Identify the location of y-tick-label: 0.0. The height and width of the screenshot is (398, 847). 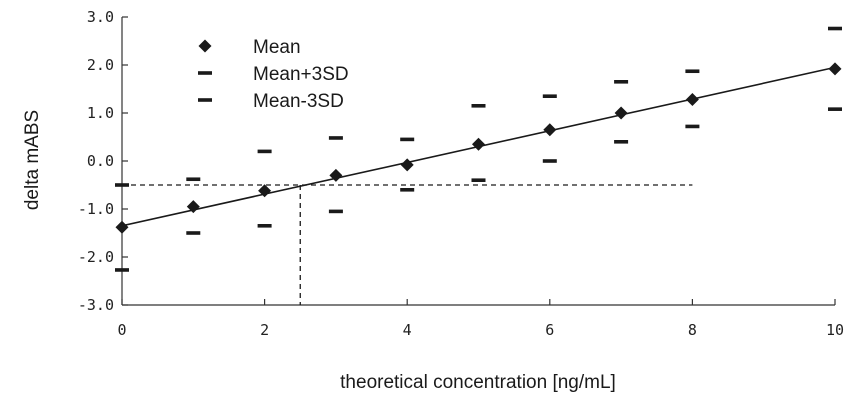
(100, 161).